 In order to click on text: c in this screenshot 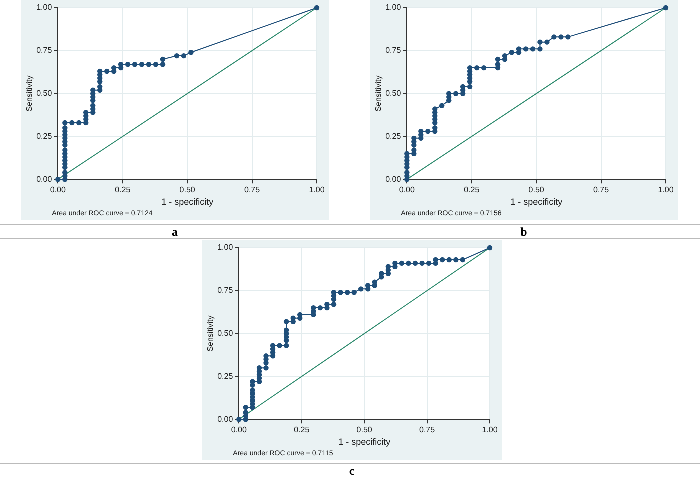, I will do `click(352, 470)`.